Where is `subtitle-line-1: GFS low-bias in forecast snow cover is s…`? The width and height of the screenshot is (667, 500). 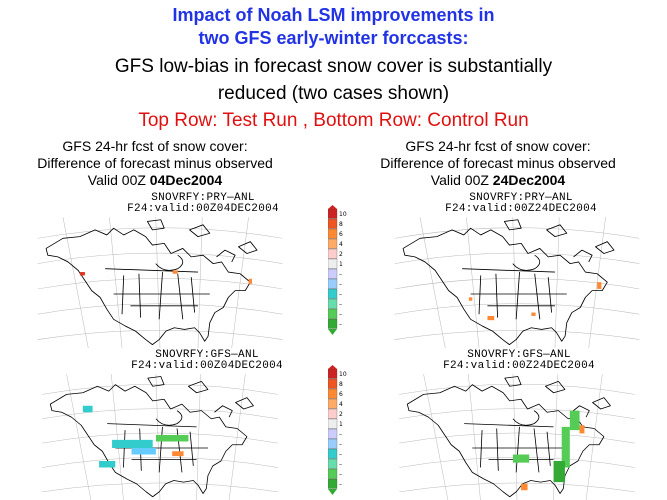
subtitle-line-1: GFS low-bias in forecast snow cover is s… is located at coordinates (333, 66).